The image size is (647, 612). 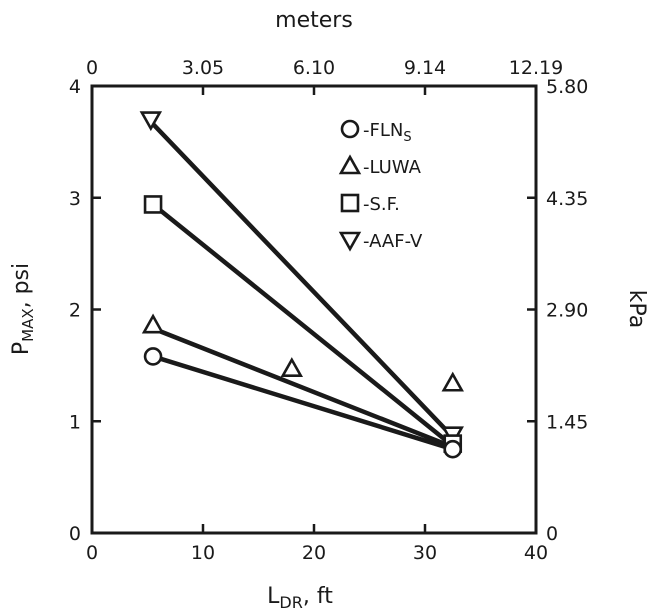 I want to click on legend-label-text: -LUWA, so click(x=392, y=167).